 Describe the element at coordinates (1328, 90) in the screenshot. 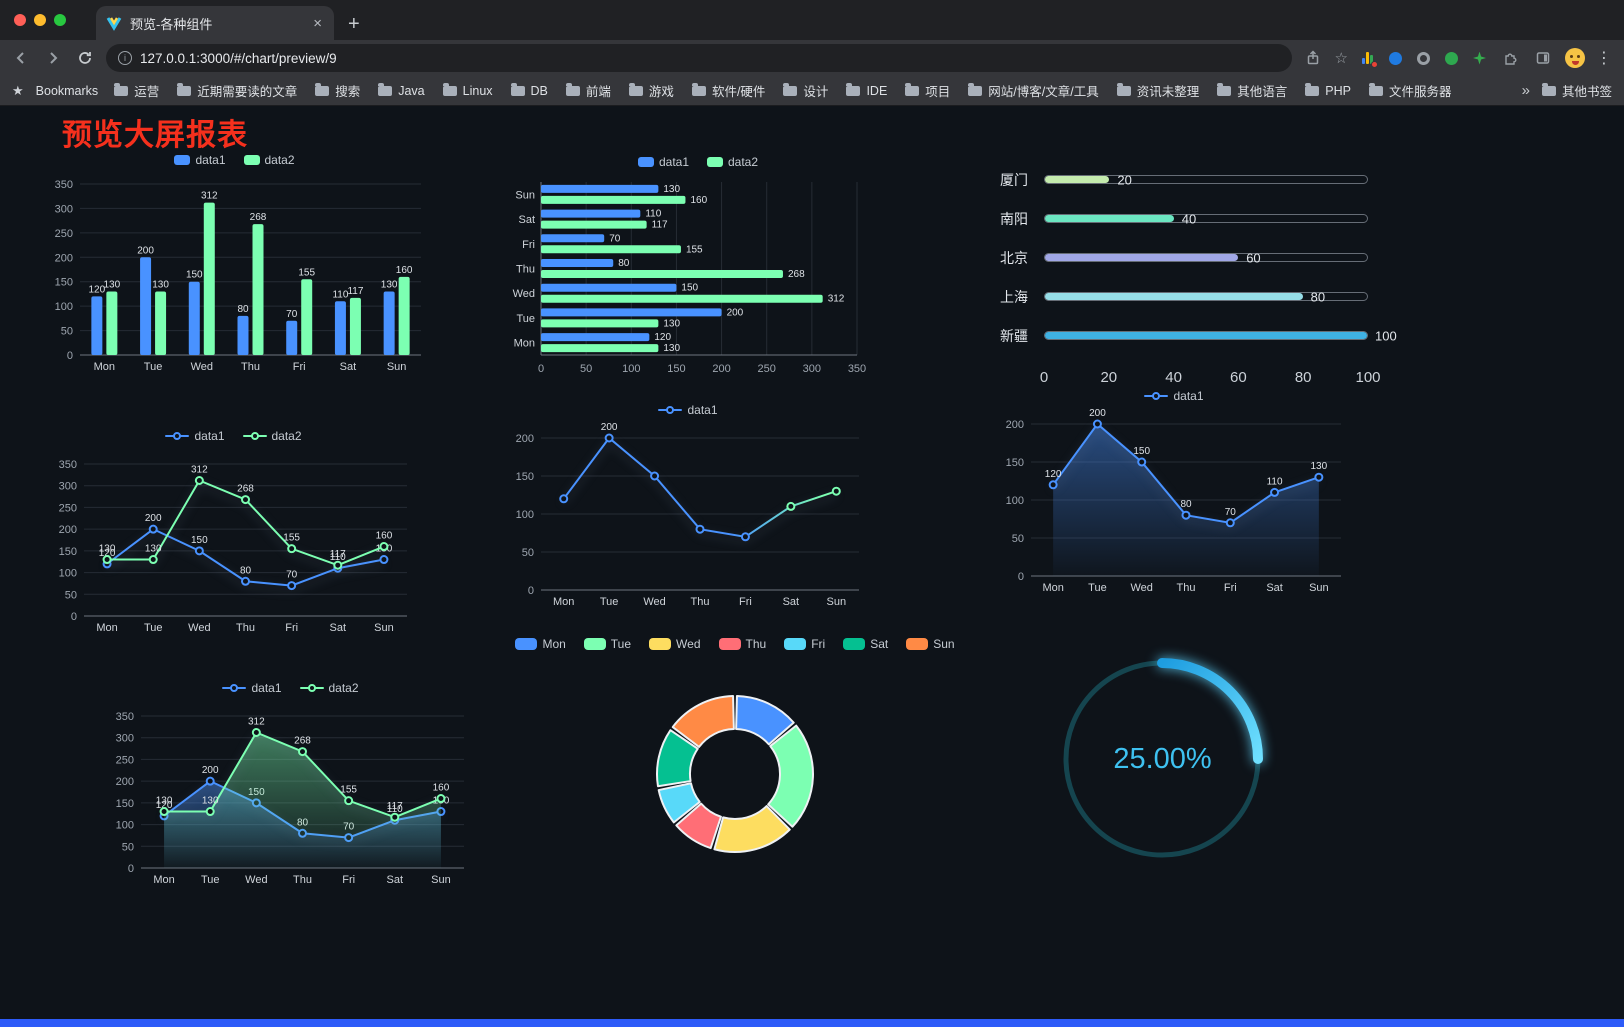

I see `bookmark-folder: PHP` at that location.